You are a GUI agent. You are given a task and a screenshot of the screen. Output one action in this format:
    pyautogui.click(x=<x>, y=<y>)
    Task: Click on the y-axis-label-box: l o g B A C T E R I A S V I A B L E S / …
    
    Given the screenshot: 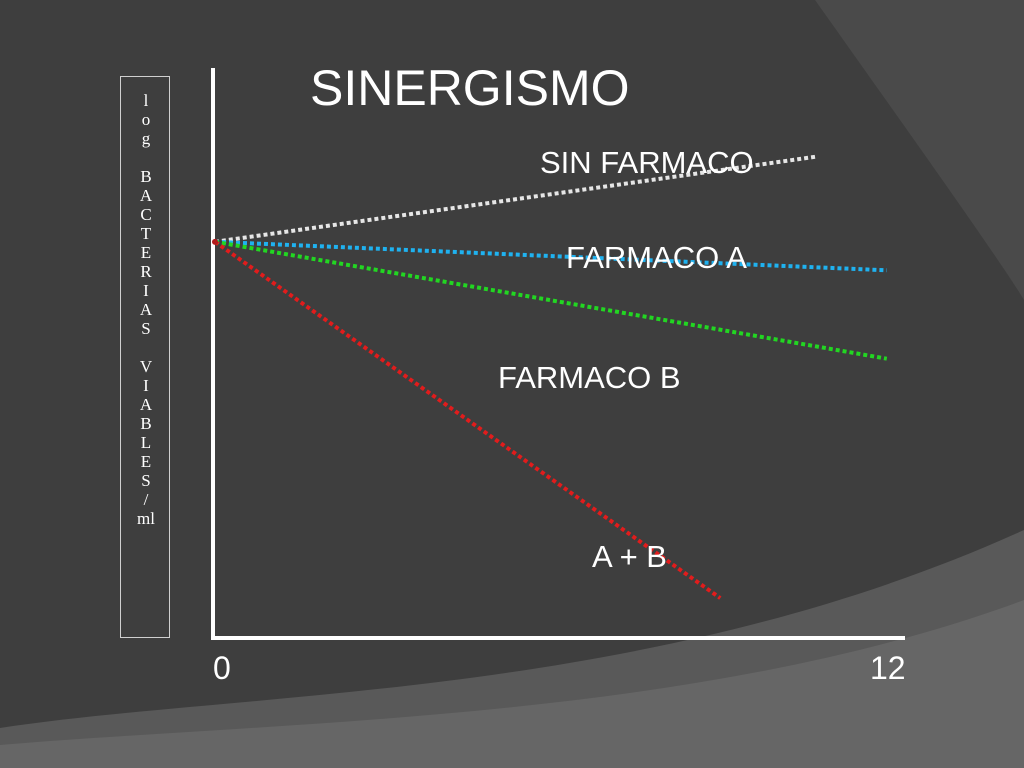 What is the action you would take?
    pyautogui.click(x=145, y=357)
    